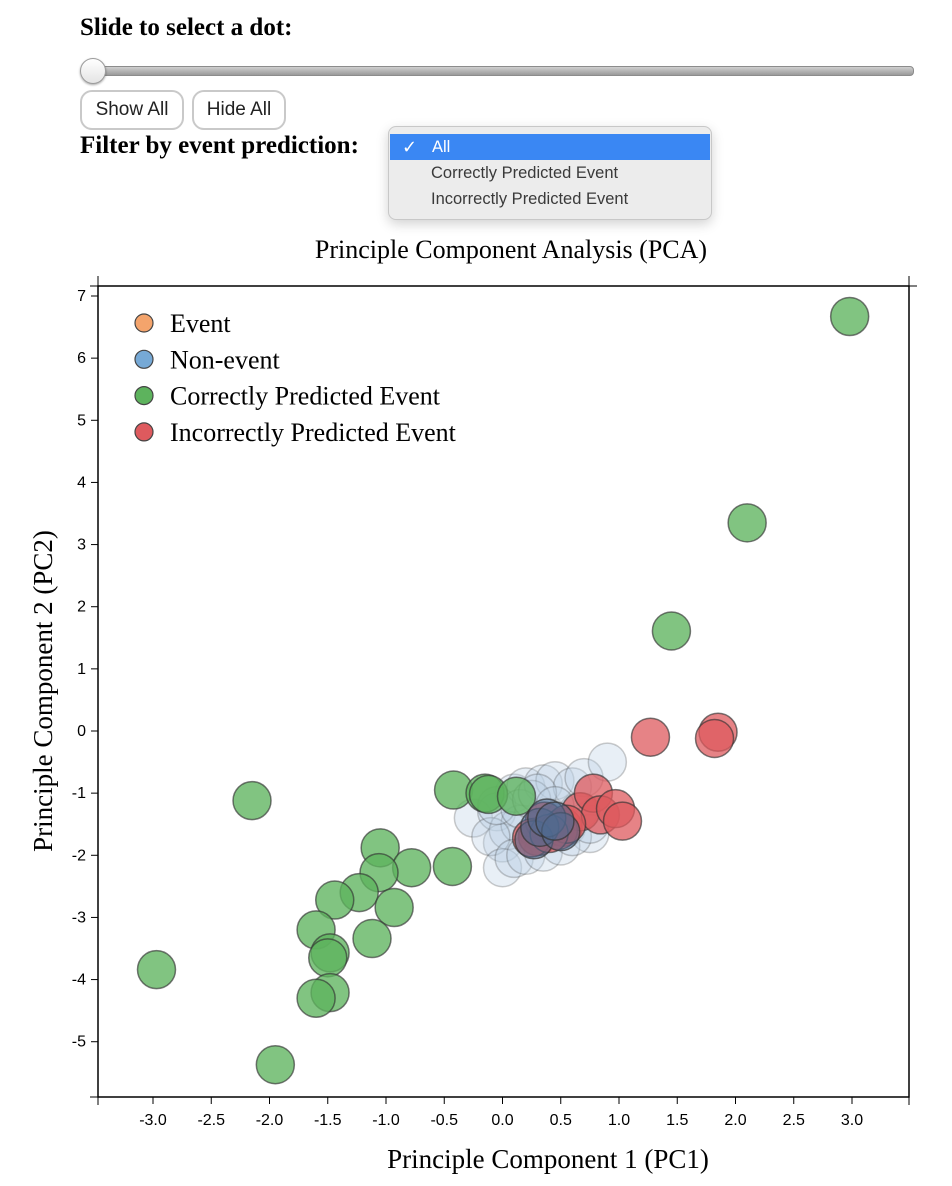 Image resolution: width=952 pixels, height=1186 pixels. Describe the element at coordinates (548, 1159) in the screenshot. I see `x-axis-label: Principle Component 1 (PC1)` at that location.